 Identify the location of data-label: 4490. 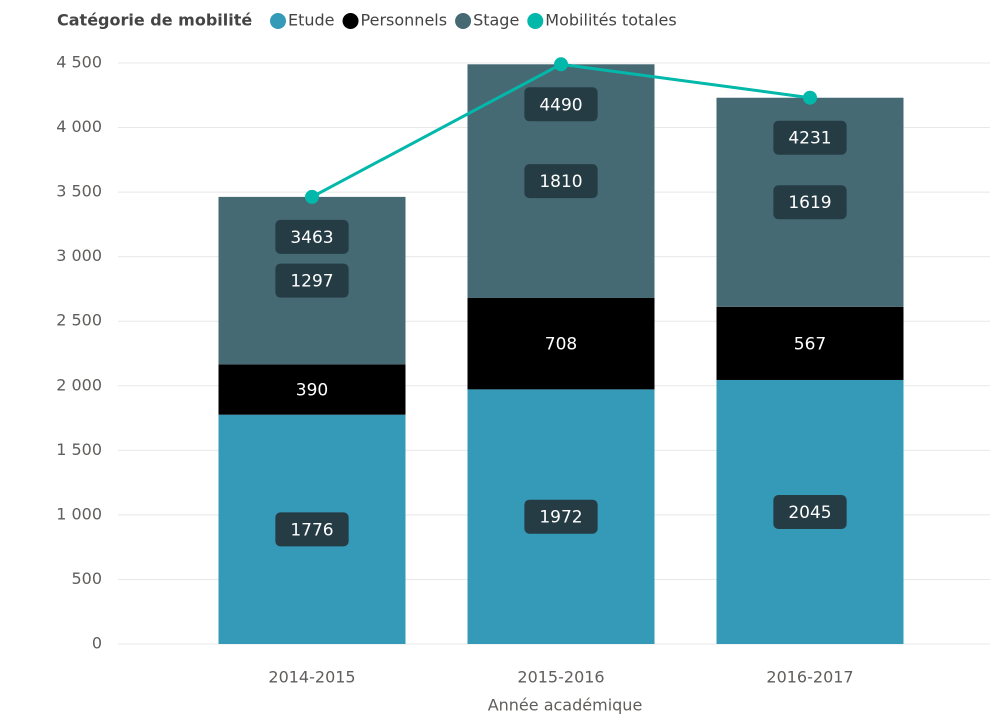
(560, 105).